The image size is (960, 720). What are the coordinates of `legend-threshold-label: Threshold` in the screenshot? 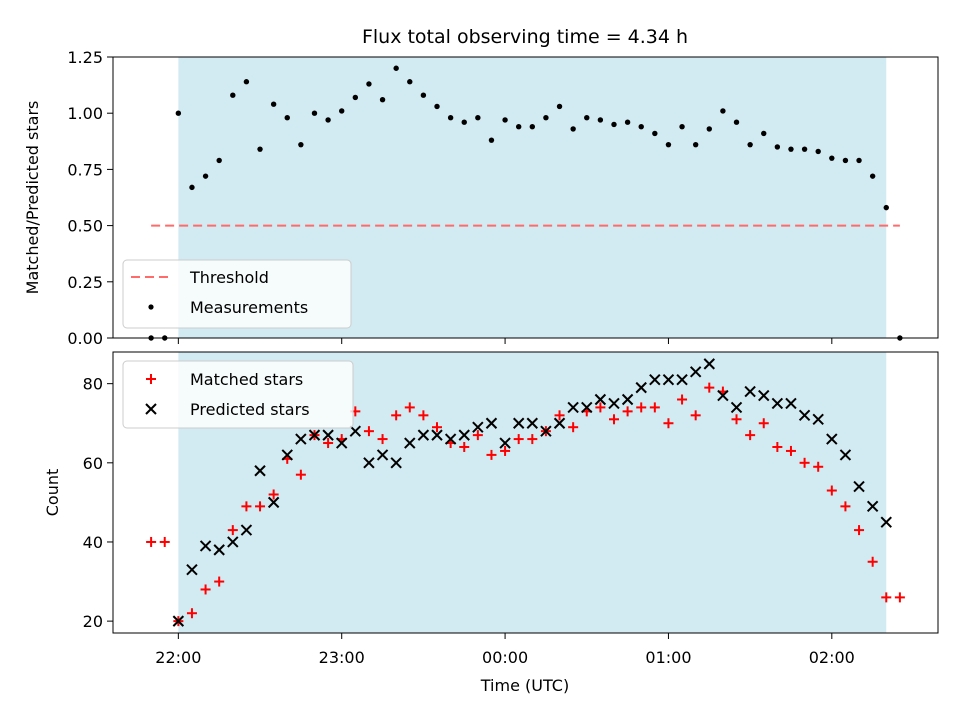 It's located at (229, 277).